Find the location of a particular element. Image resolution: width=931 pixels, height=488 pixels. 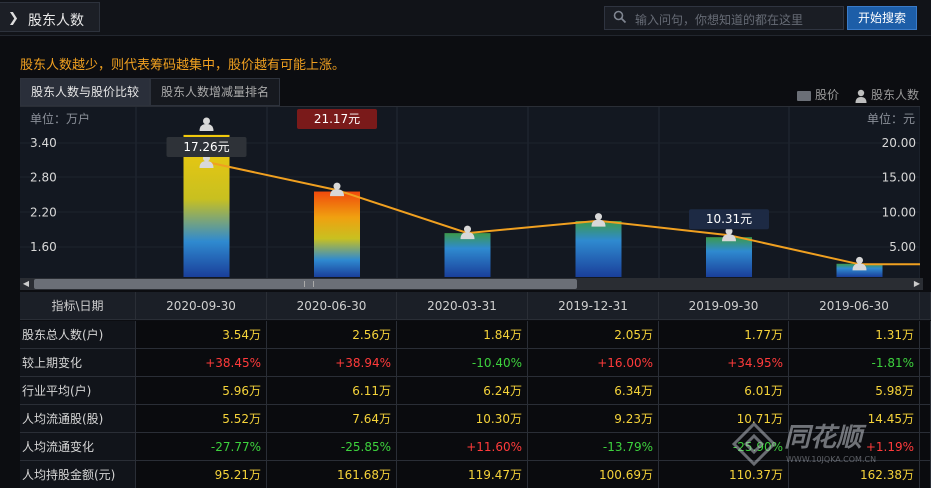

section-title-tab: ❯ 股东人数 is located at coordinates (50, 17).